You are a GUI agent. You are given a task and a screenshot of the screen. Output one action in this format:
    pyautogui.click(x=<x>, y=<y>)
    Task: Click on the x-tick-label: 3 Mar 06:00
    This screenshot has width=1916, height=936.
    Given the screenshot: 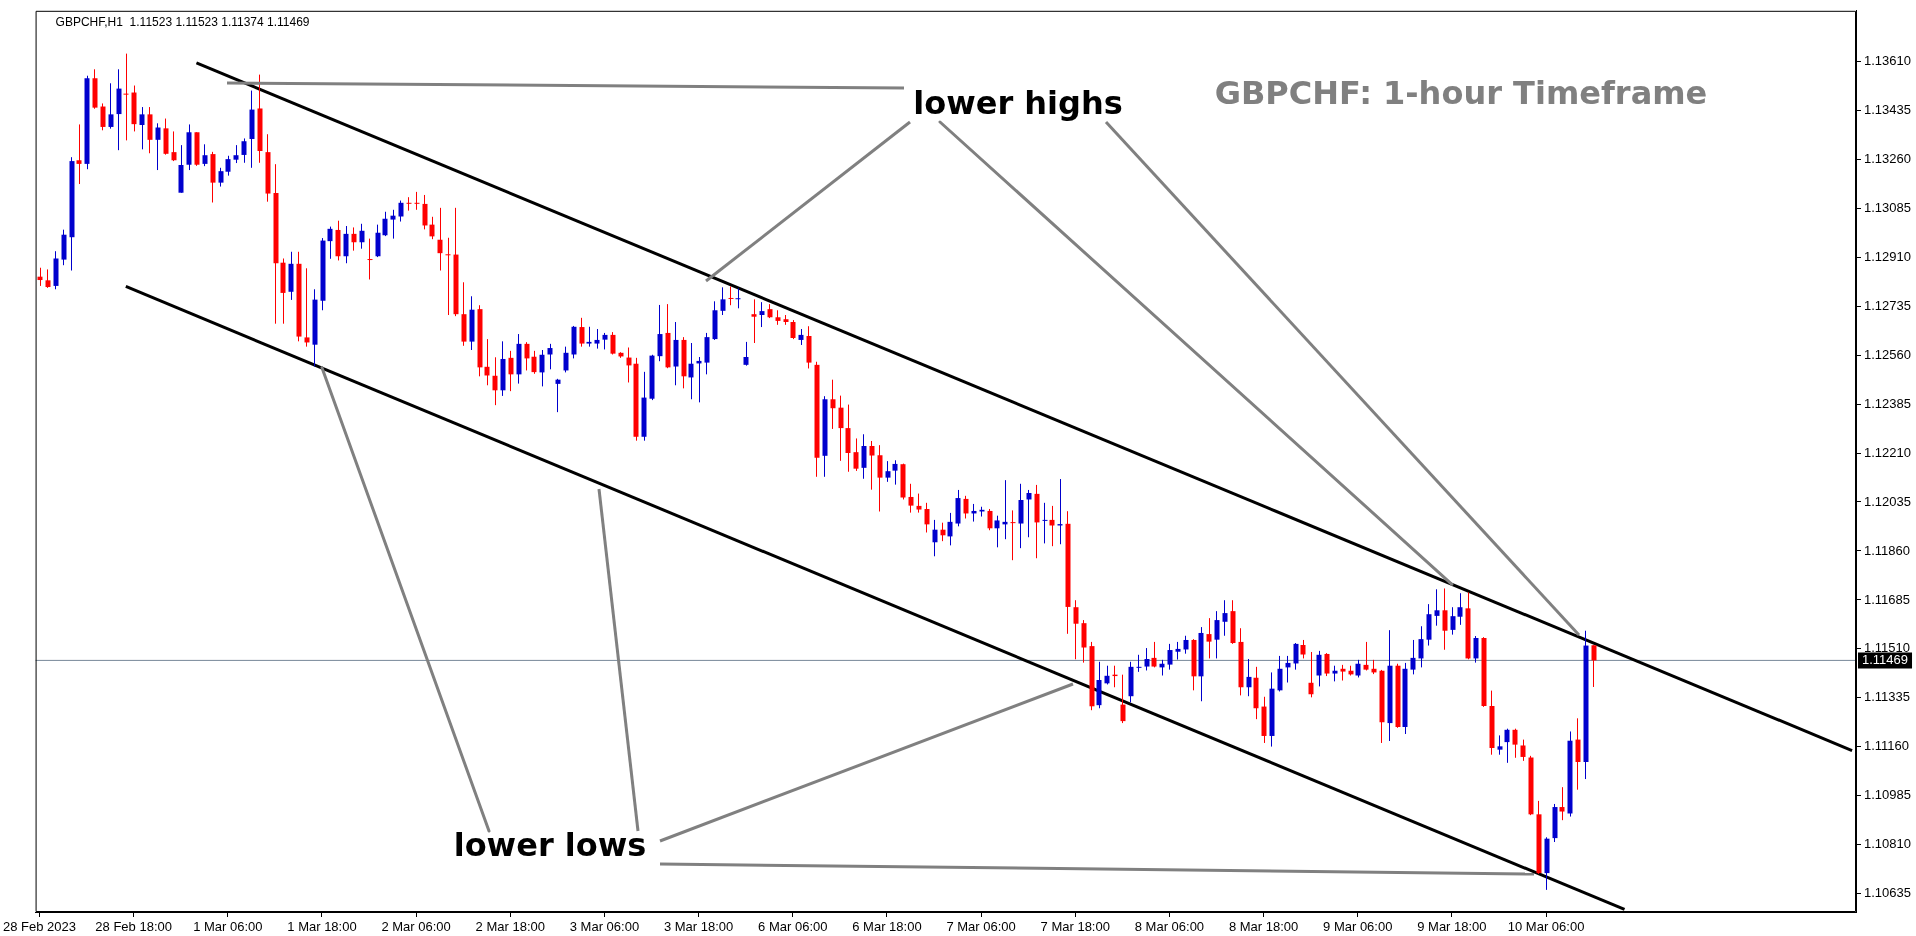 What is the action you would take?
    pyautogui.click(x=604, y=927)
    